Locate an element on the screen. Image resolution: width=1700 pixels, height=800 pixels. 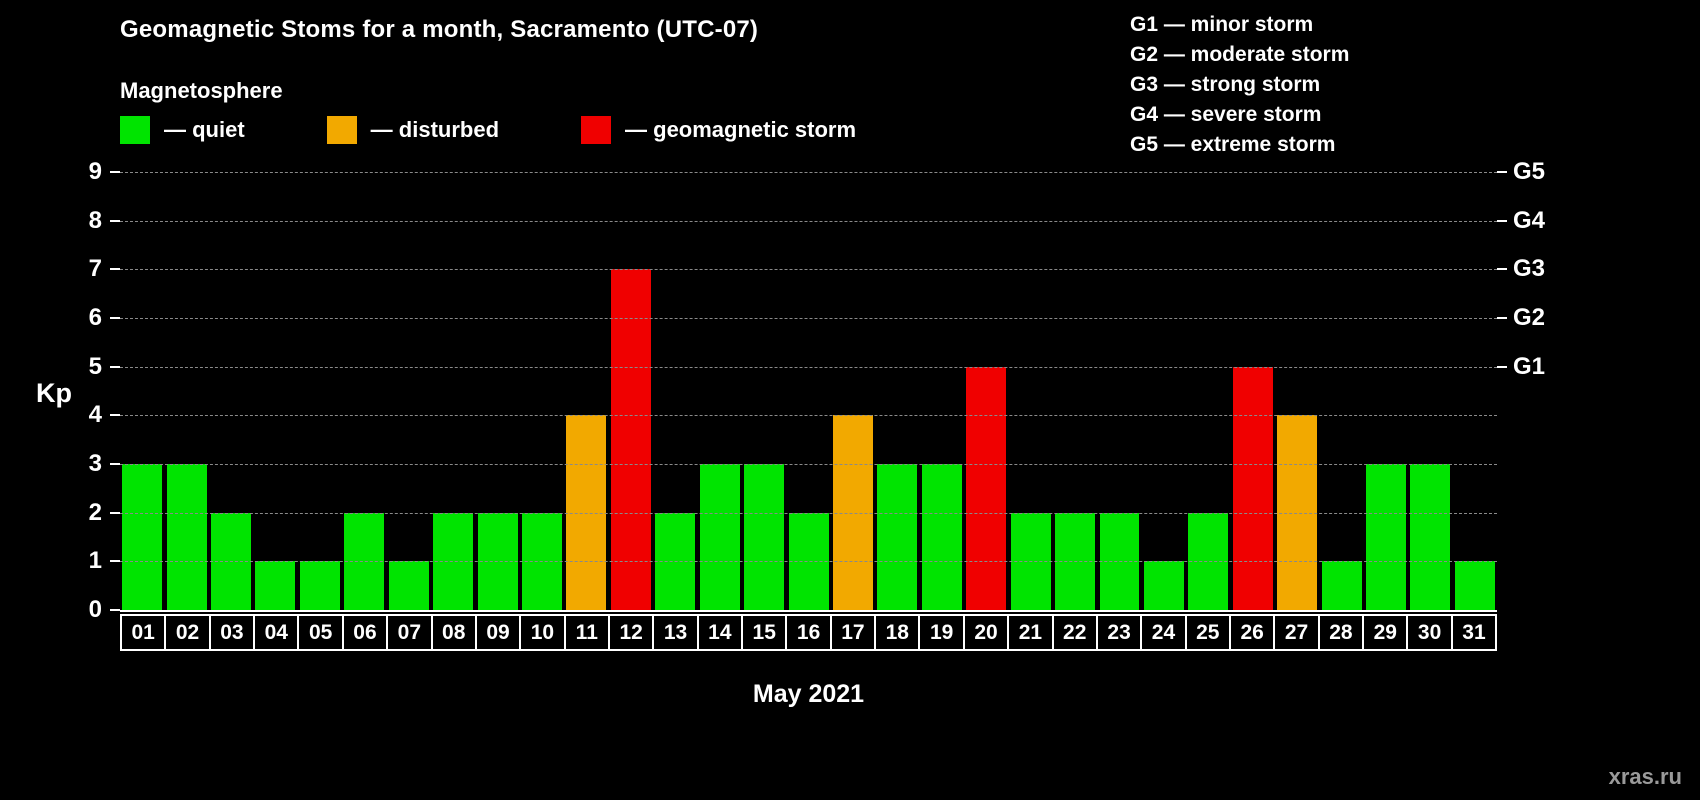
day-label: 18 is located at coordinates (897, 632).